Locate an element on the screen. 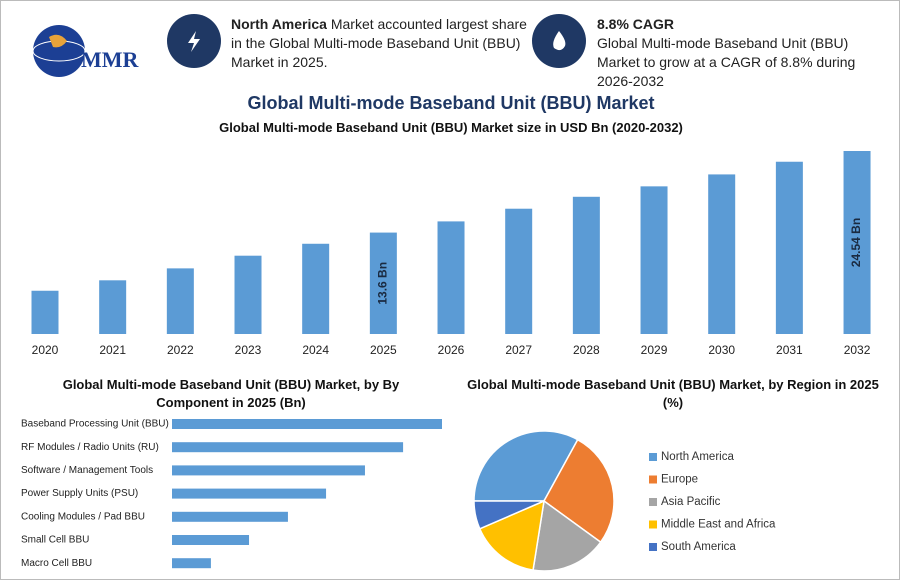 This screenshot has width=900, height=580. icon-drop is located at coordinates (559, 41).